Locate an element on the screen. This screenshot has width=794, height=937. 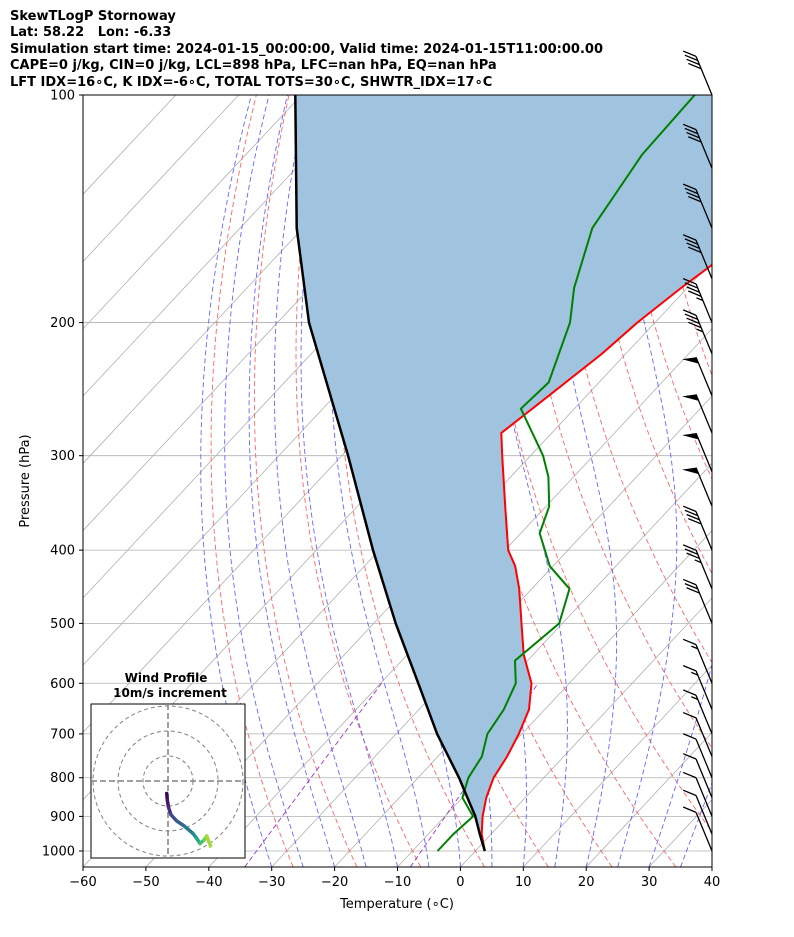
x-tick-label: −50 is located at coordinates (145, 882).